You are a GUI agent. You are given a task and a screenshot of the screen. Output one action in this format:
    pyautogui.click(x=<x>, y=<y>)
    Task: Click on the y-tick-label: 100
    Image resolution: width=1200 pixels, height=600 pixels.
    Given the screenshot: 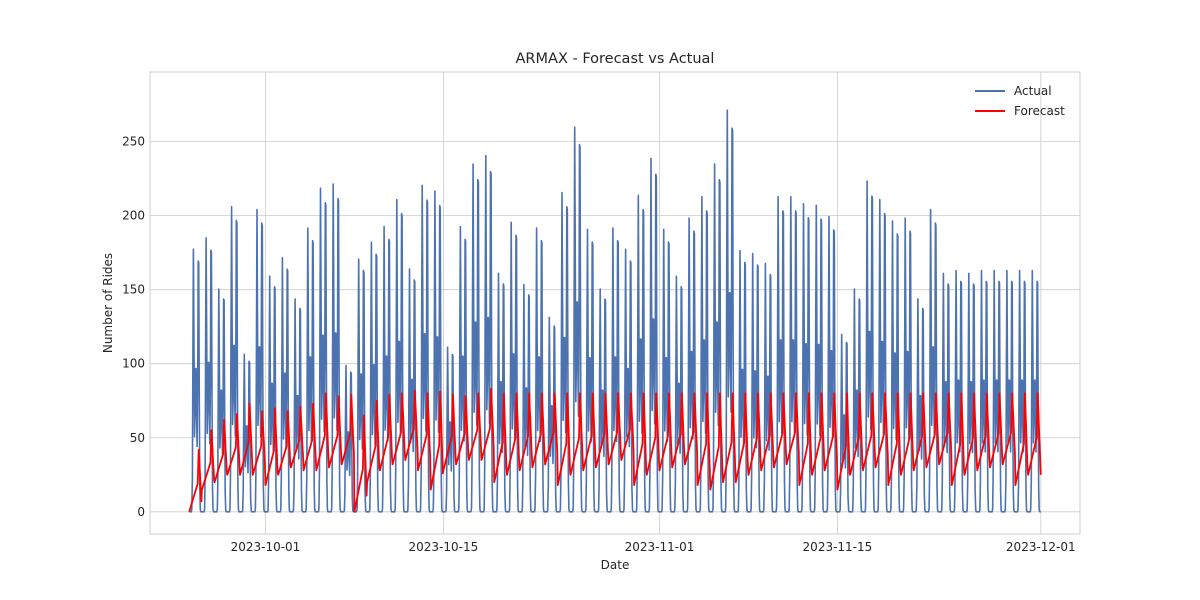 What is the action you would take?
    pyautogui.click(x=133, y=364)
    